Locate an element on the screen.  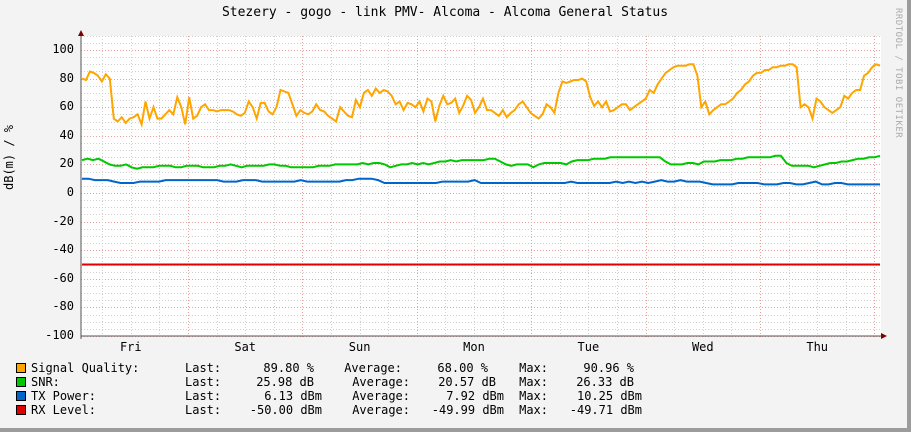
max-value: -49.71 dBm is located at coordinates (605, 410).